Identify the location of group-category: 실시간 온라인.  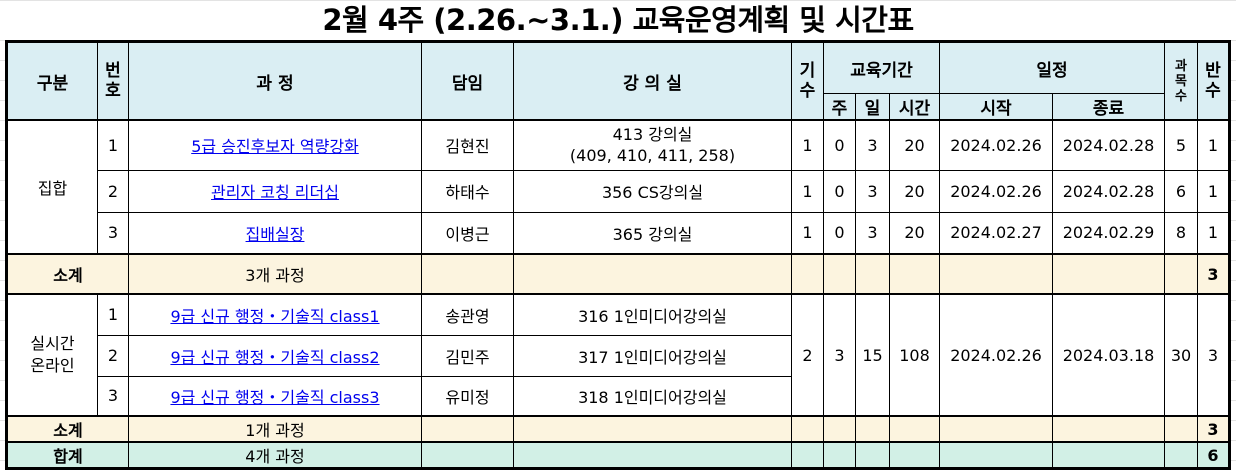
(52, 355).